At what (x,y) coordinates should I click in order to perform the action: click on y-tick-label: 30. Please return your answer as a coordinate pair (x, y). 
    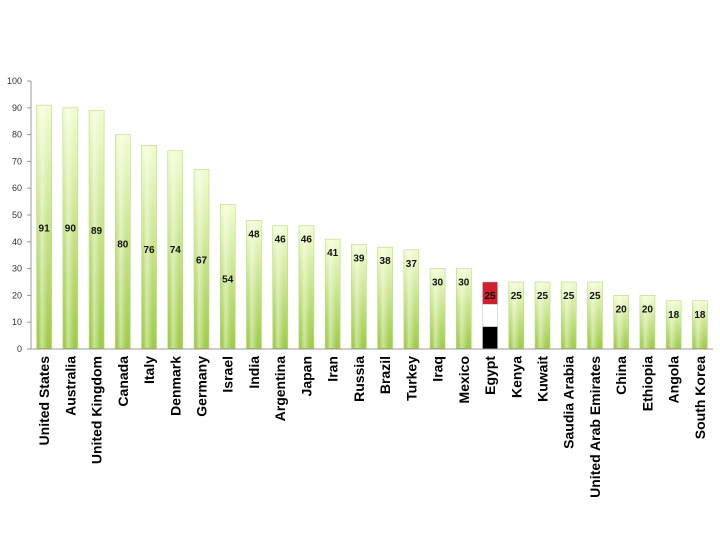
    Looking at the image, I should click on (17, 269).